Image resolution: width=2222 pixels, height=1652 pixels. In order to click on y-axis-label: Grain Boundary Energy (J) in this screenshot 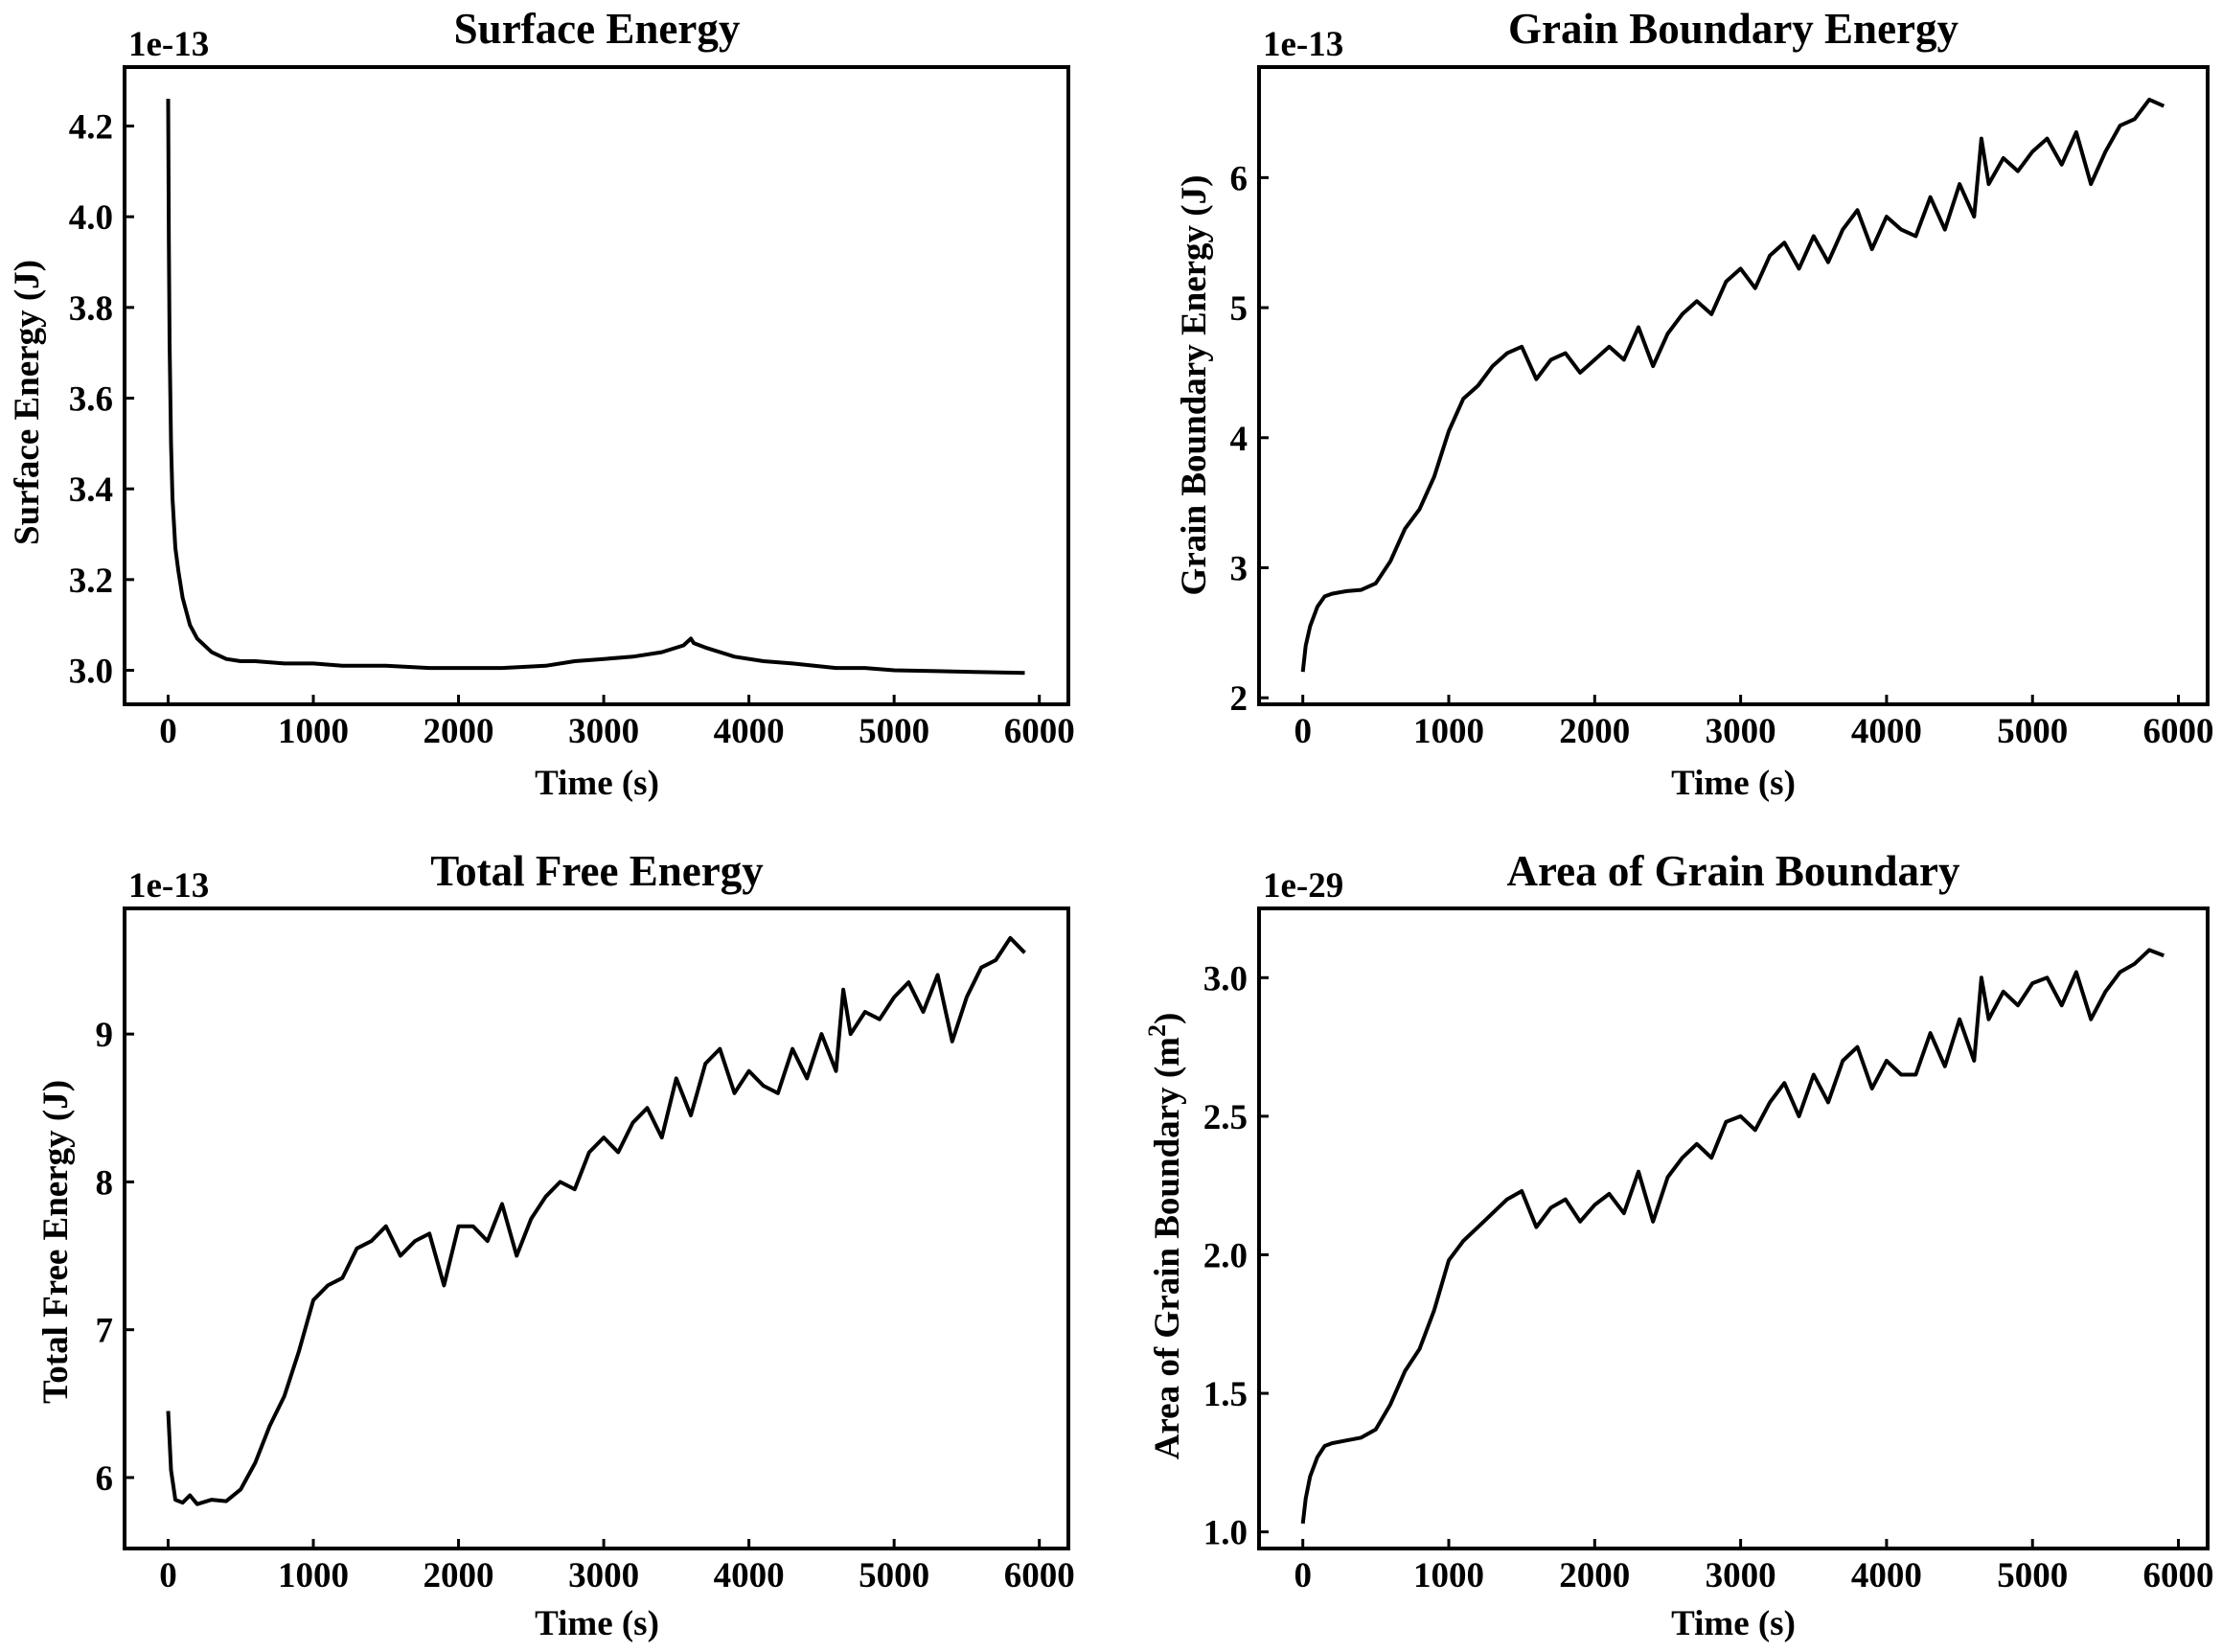, I will do `click(1194, 385)`.